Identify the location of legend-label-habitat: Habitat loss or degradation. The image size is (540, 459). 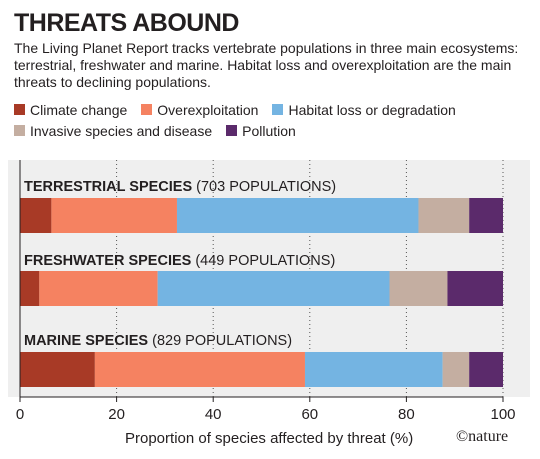
(372, 109).